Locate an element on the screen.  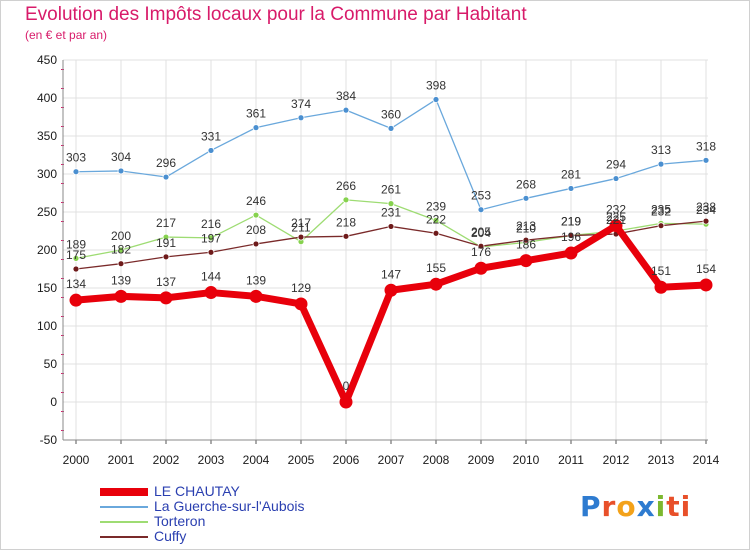
y-tick-label: 50 is located at coordinates (51, 364).